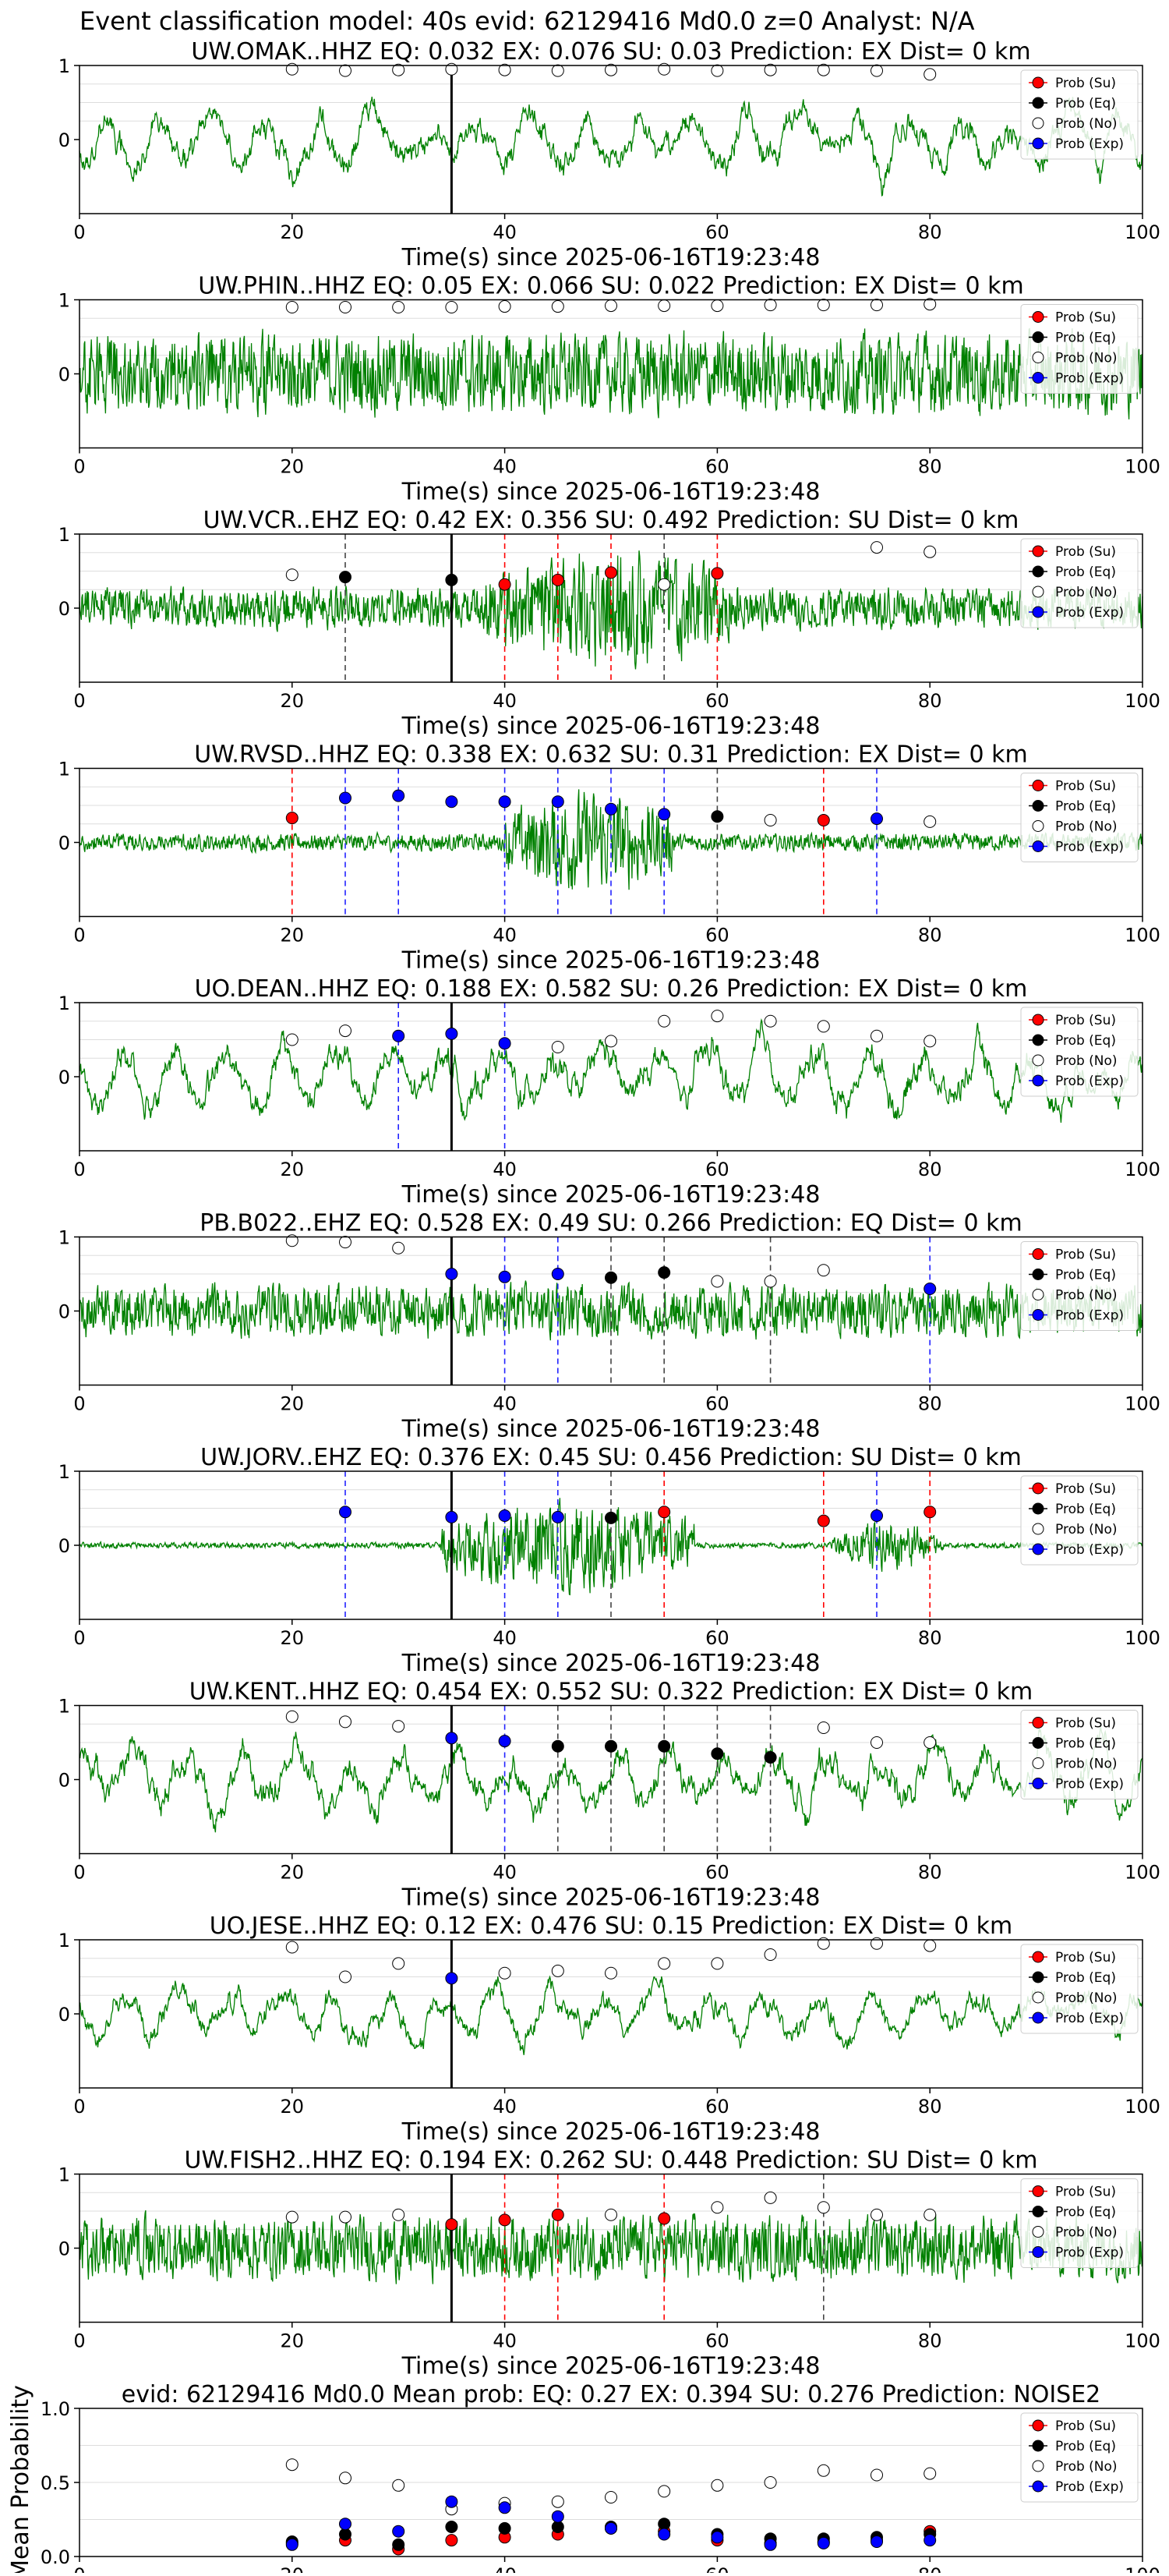 Image resolution: width=1169 pixels, height=2576 pixels. I want to click on mean-prob-point-no, so click(931, 2473).